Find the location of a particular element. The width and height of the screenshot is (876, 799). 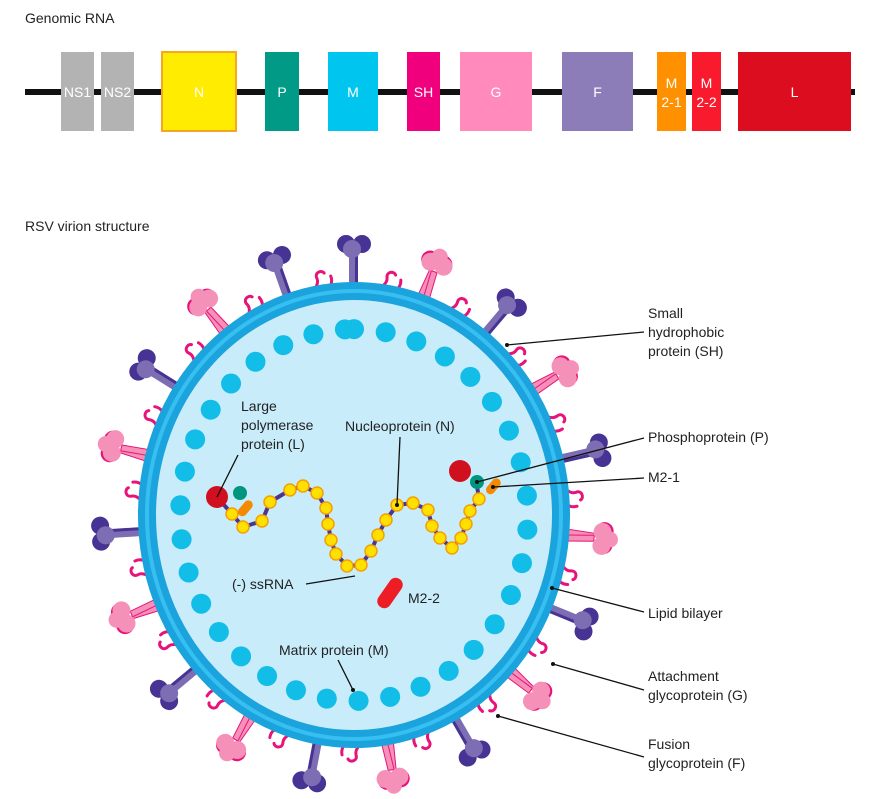

gene-m2-1: M 2-1 is located at coordinates (671, 91).